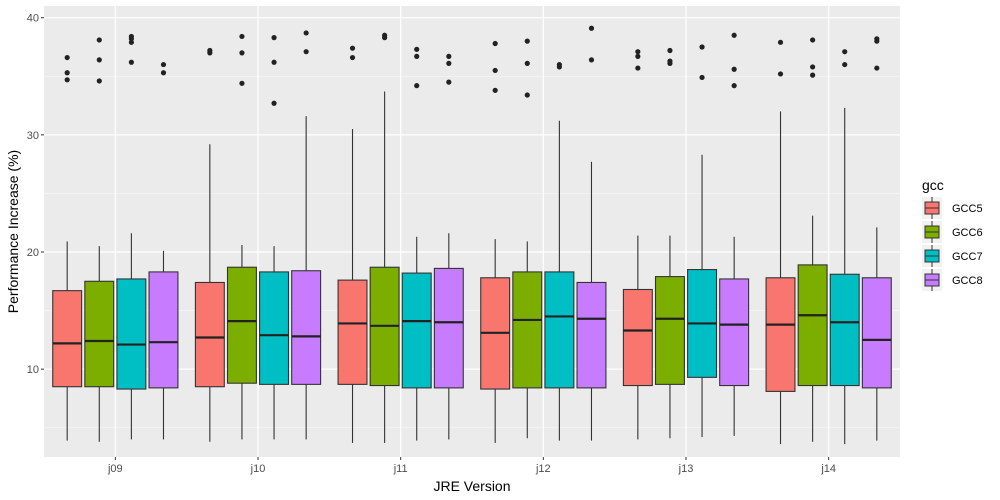  What do you see at coordinates (471, 486) in the screenshot?
I see `x-axis-title: JRE Version` at bounding box center [471, 486].